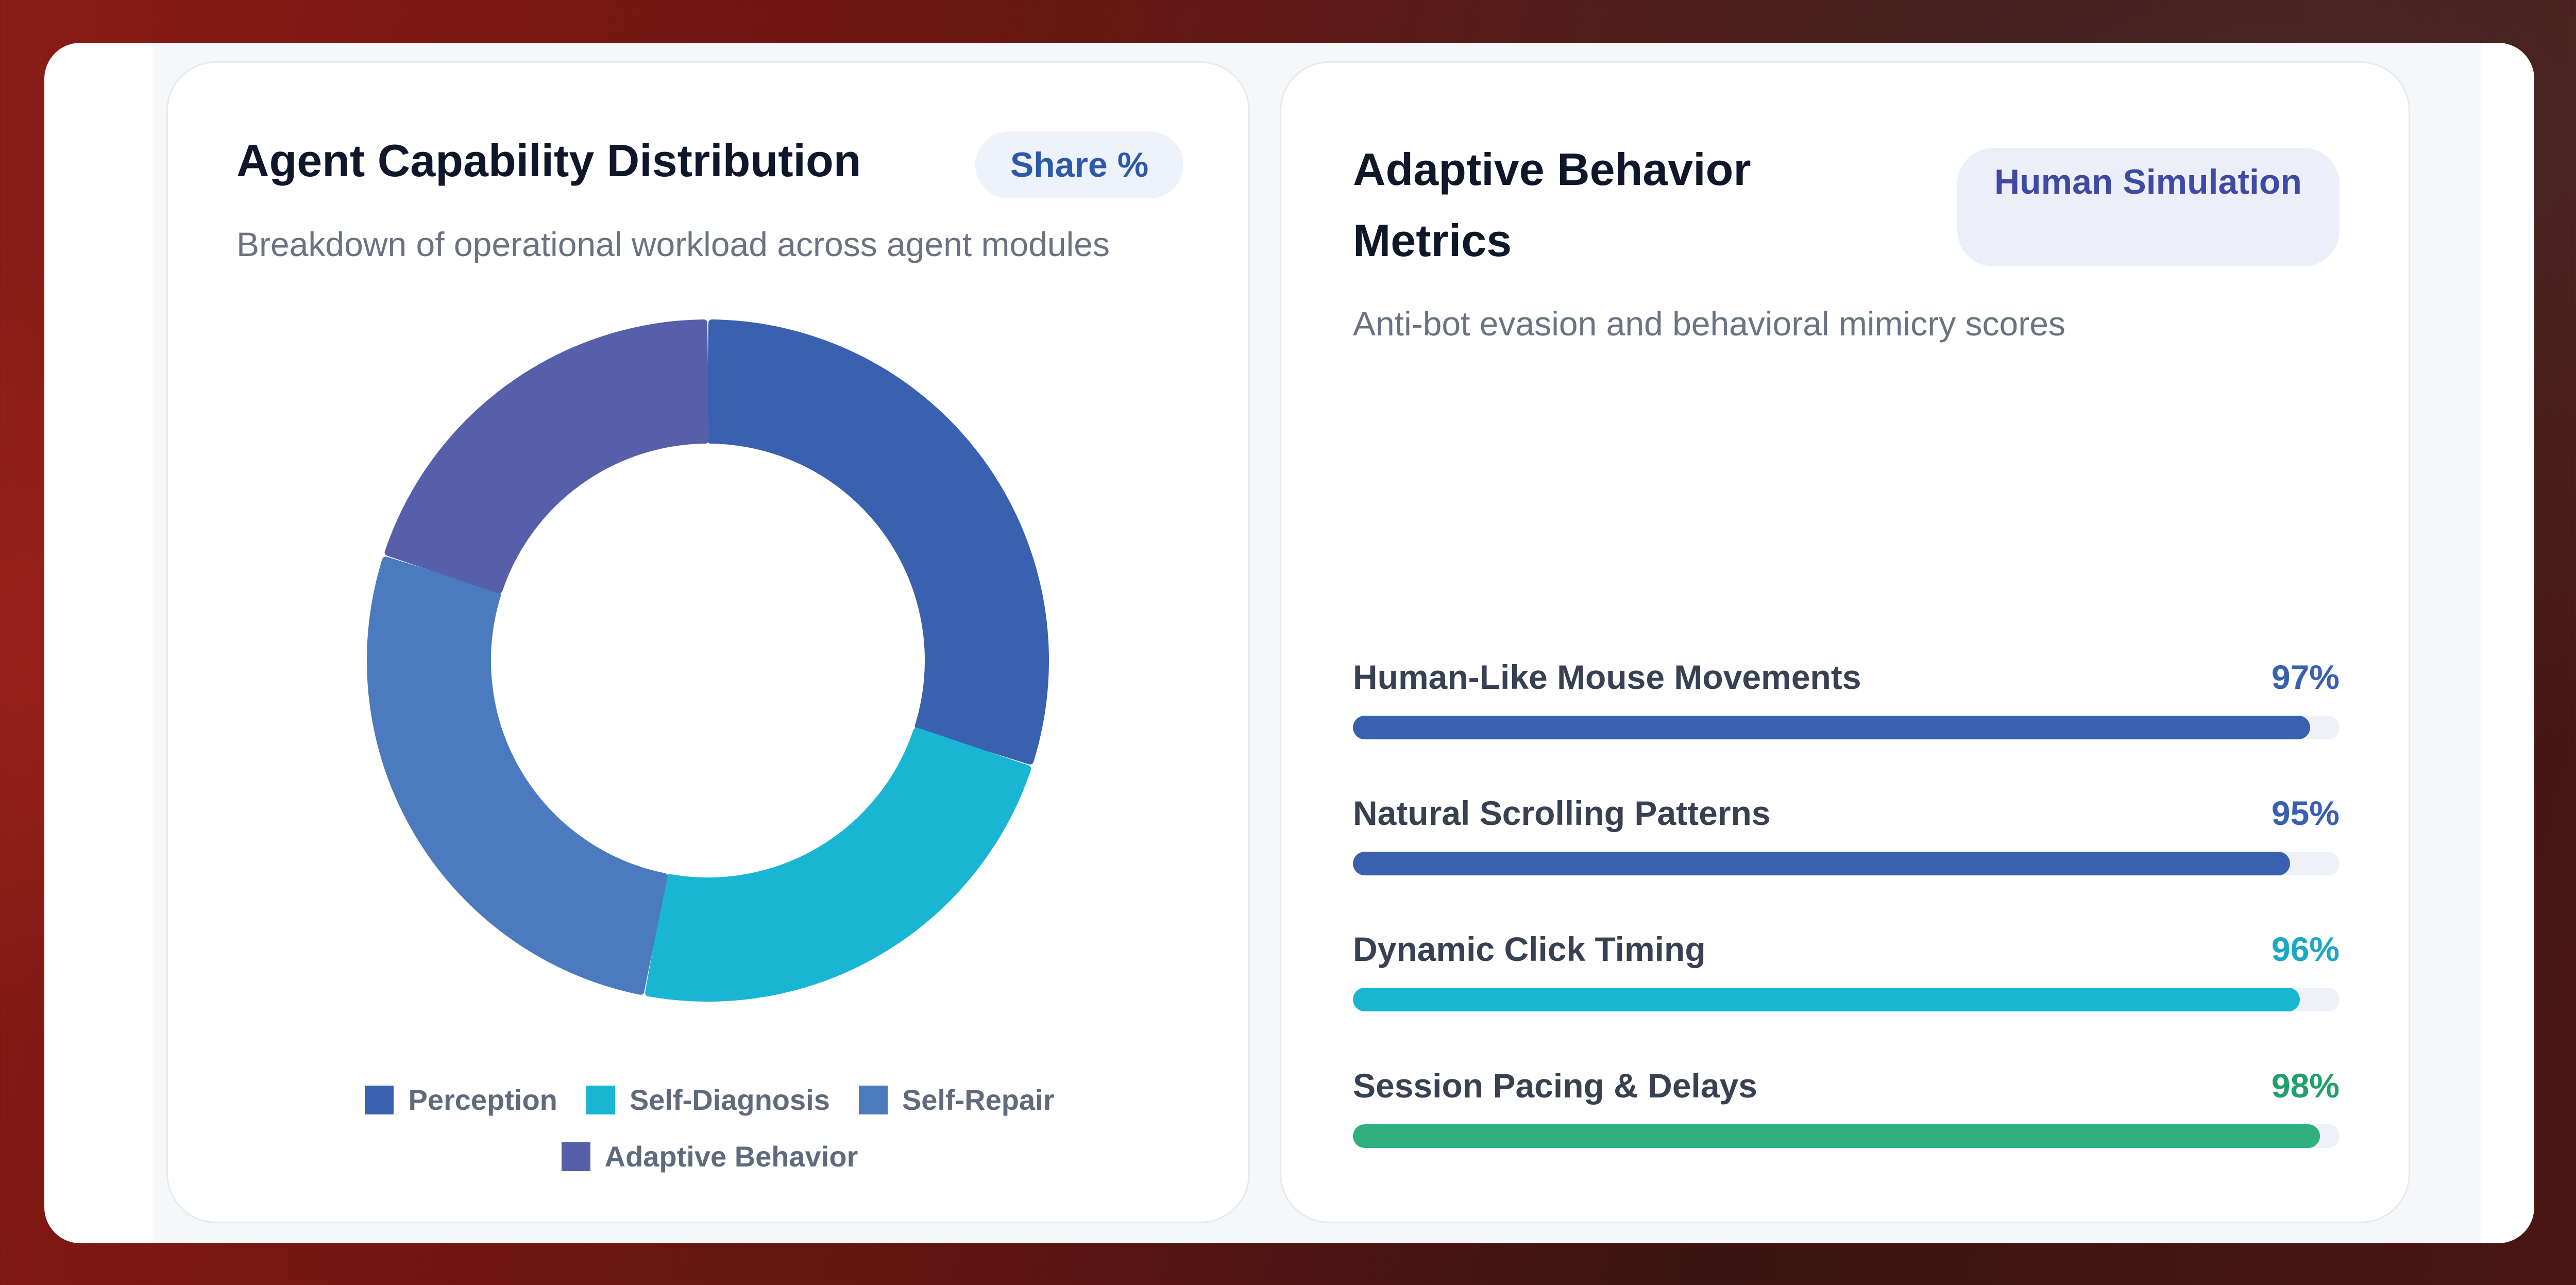  Describe the element at coordinates (1555, 1086) in the screenshot. I see `metric-label: Session Pacing & Delays` at that location.